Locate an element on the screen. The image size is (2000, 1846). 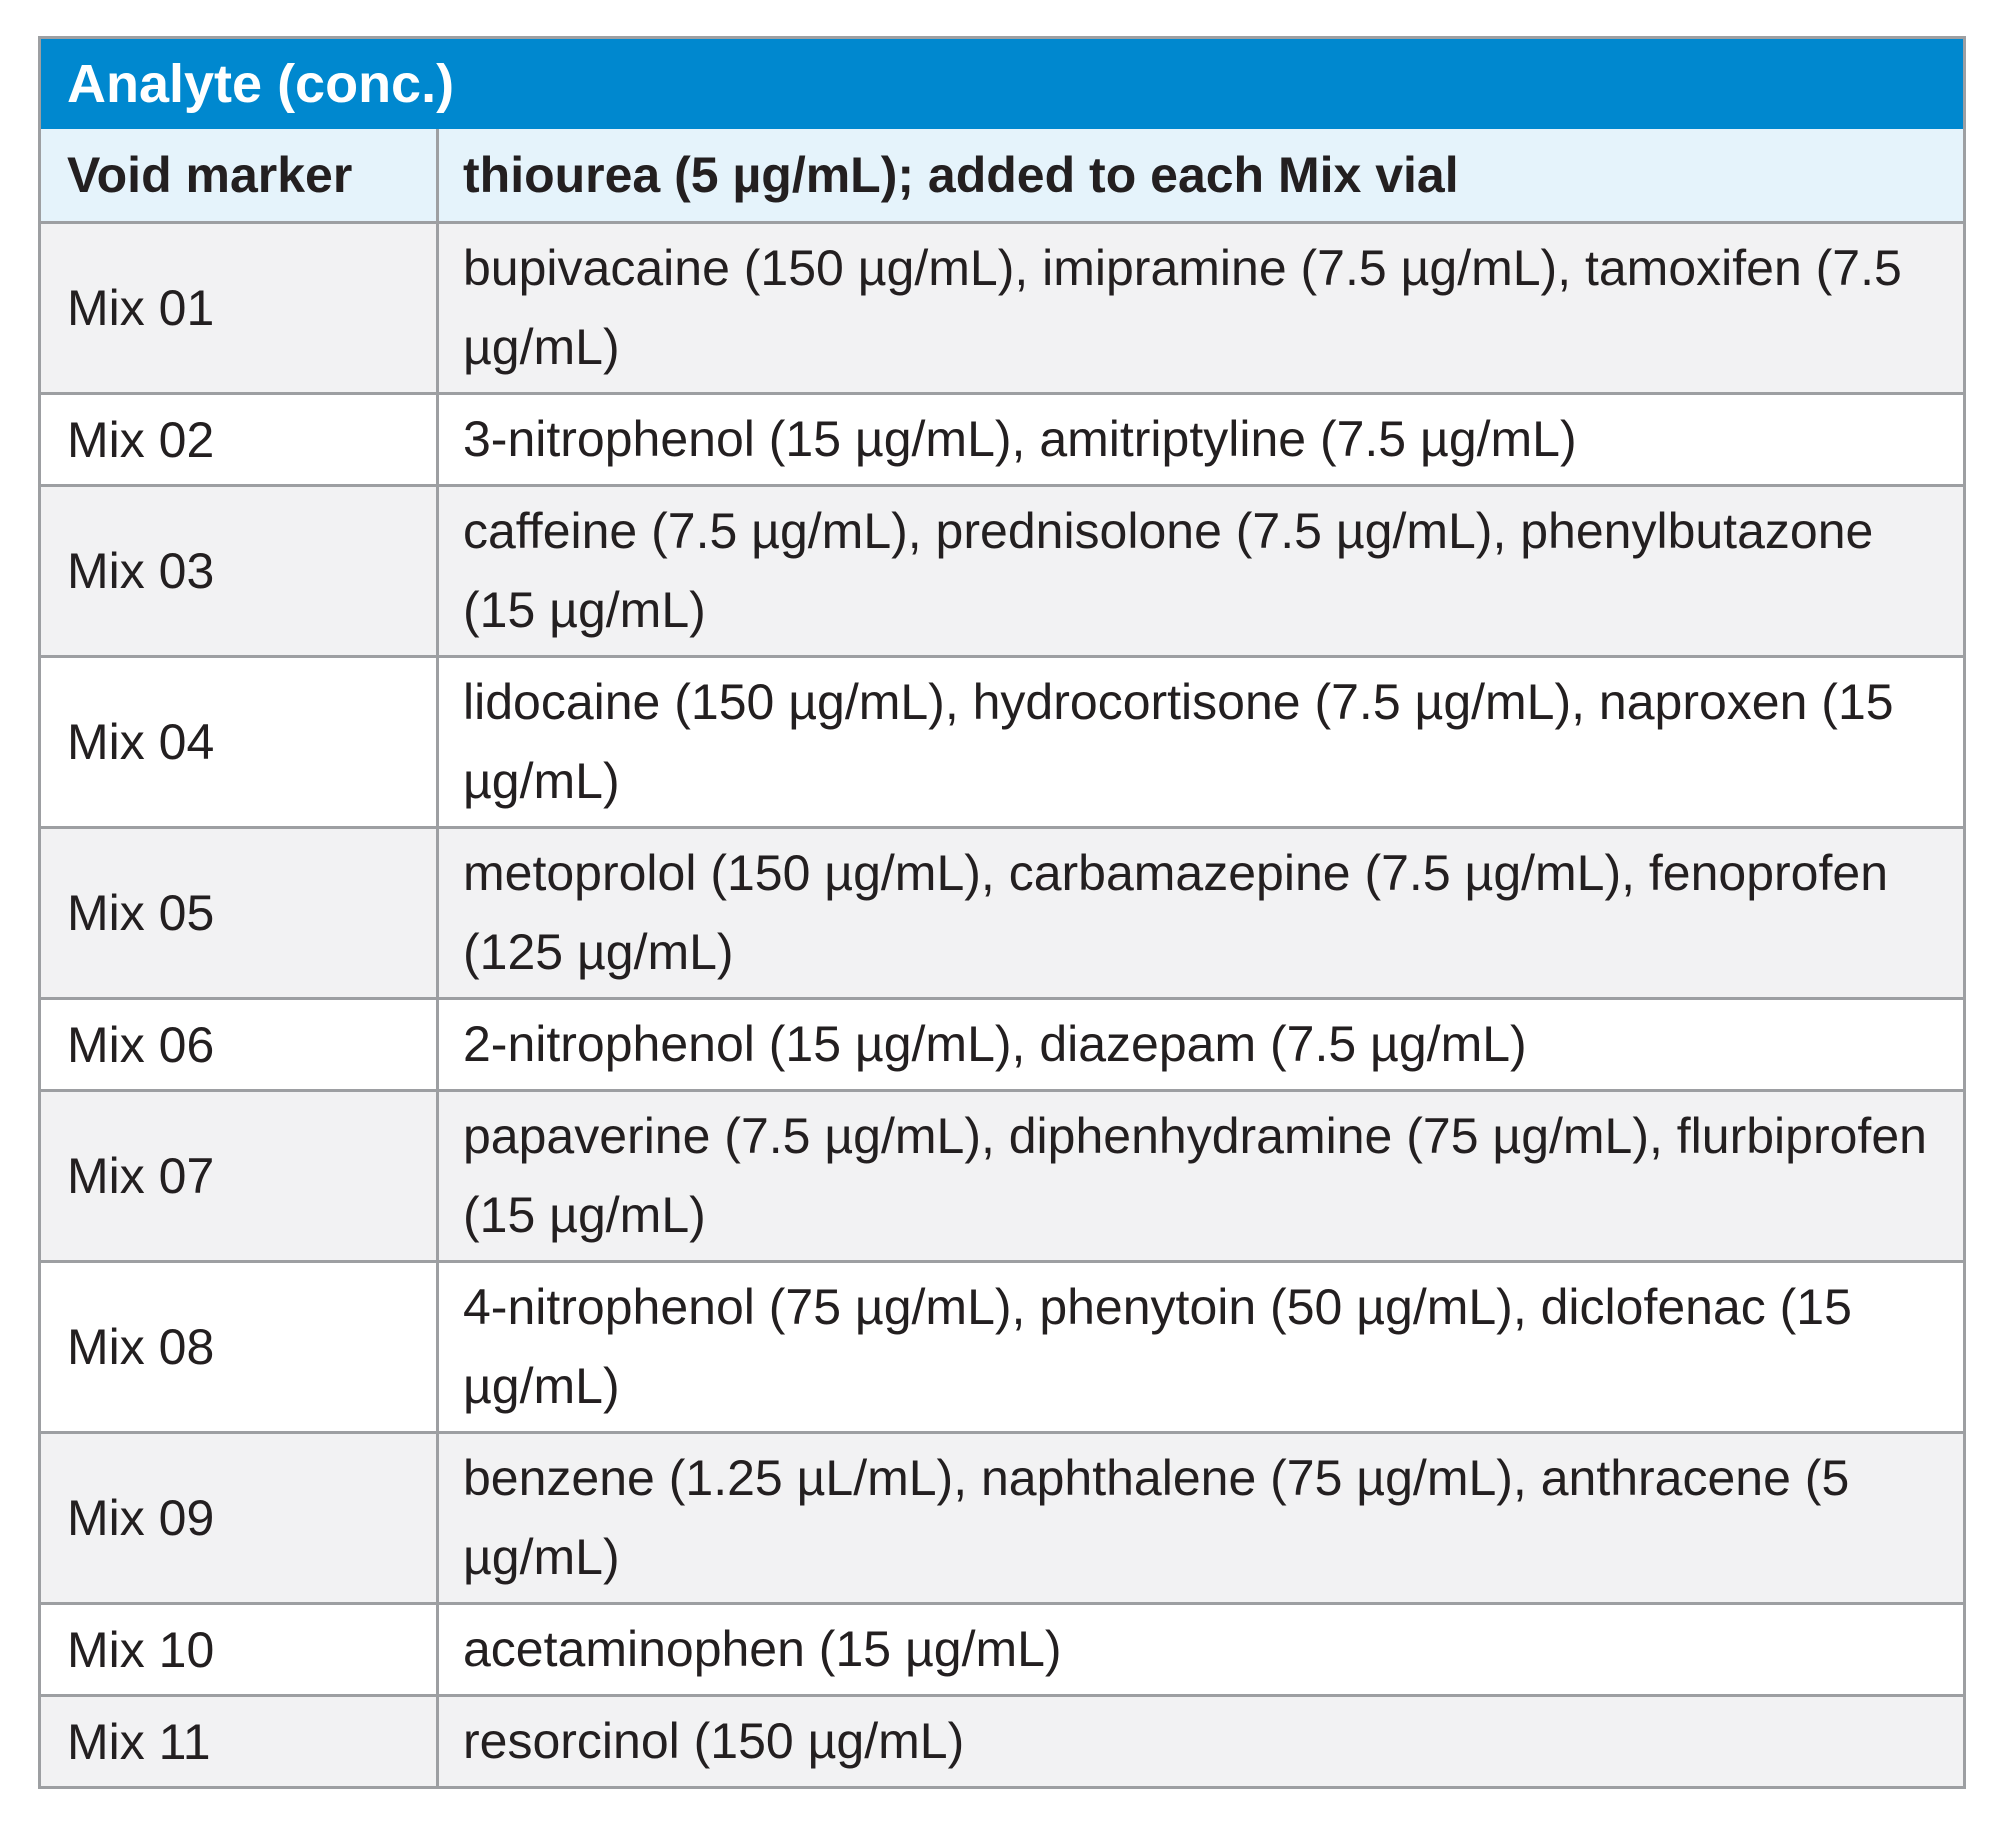
mix-label: Mix 09 is located at coordinates (240, 1518).